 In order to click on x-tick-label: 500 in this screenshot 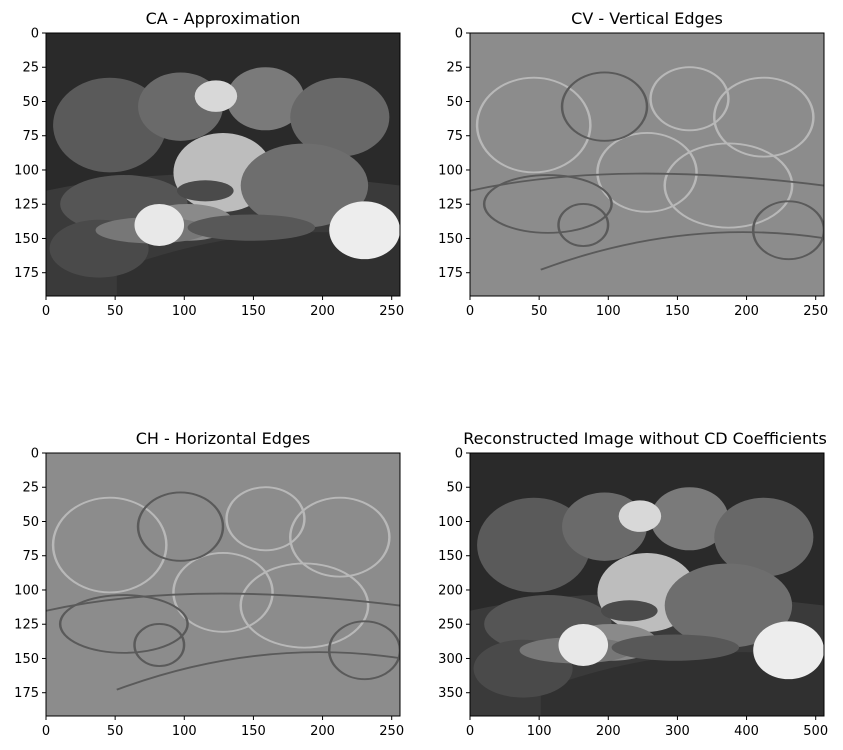, I will do `click(815, 731)`.